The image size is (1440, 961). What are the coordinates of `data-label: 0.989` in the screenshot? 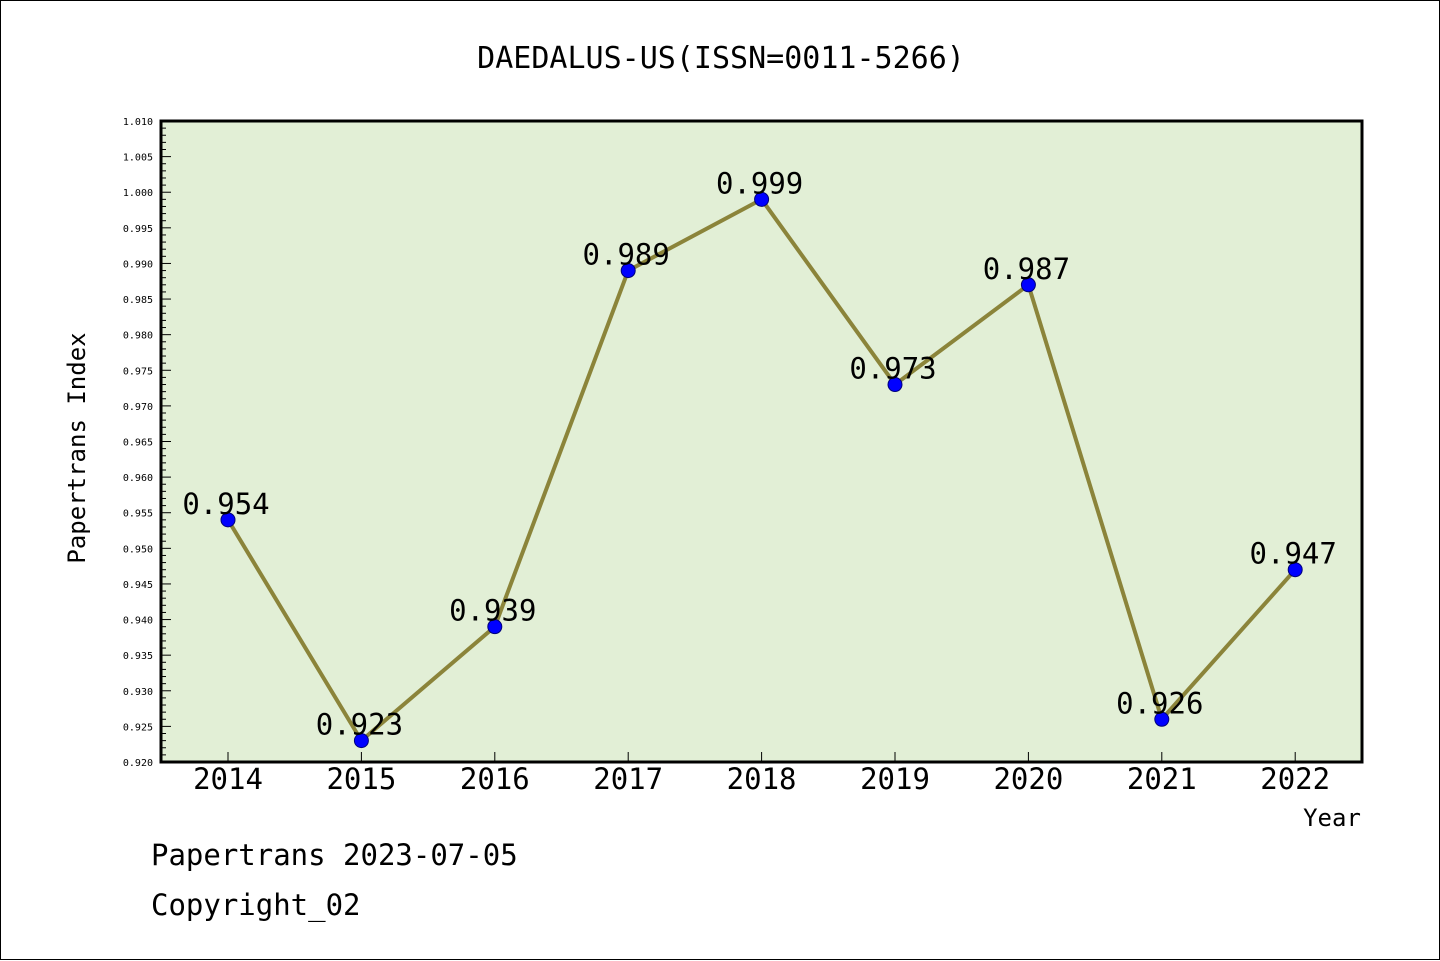 It's located at (626, 255).